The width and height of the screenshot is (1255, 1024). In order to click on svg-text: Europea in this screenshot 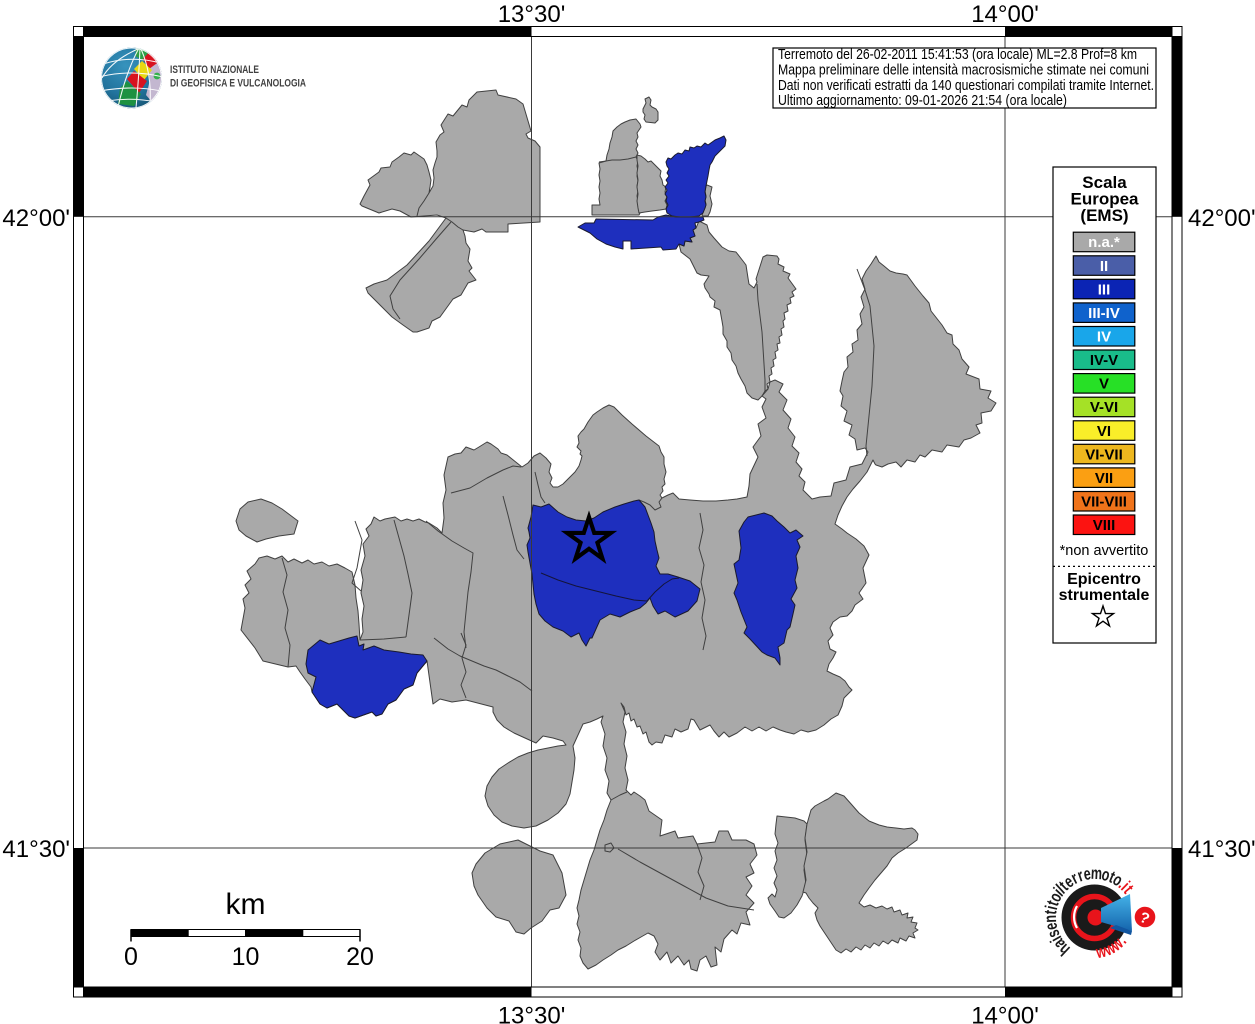, I will do `click(1104, 199)`.